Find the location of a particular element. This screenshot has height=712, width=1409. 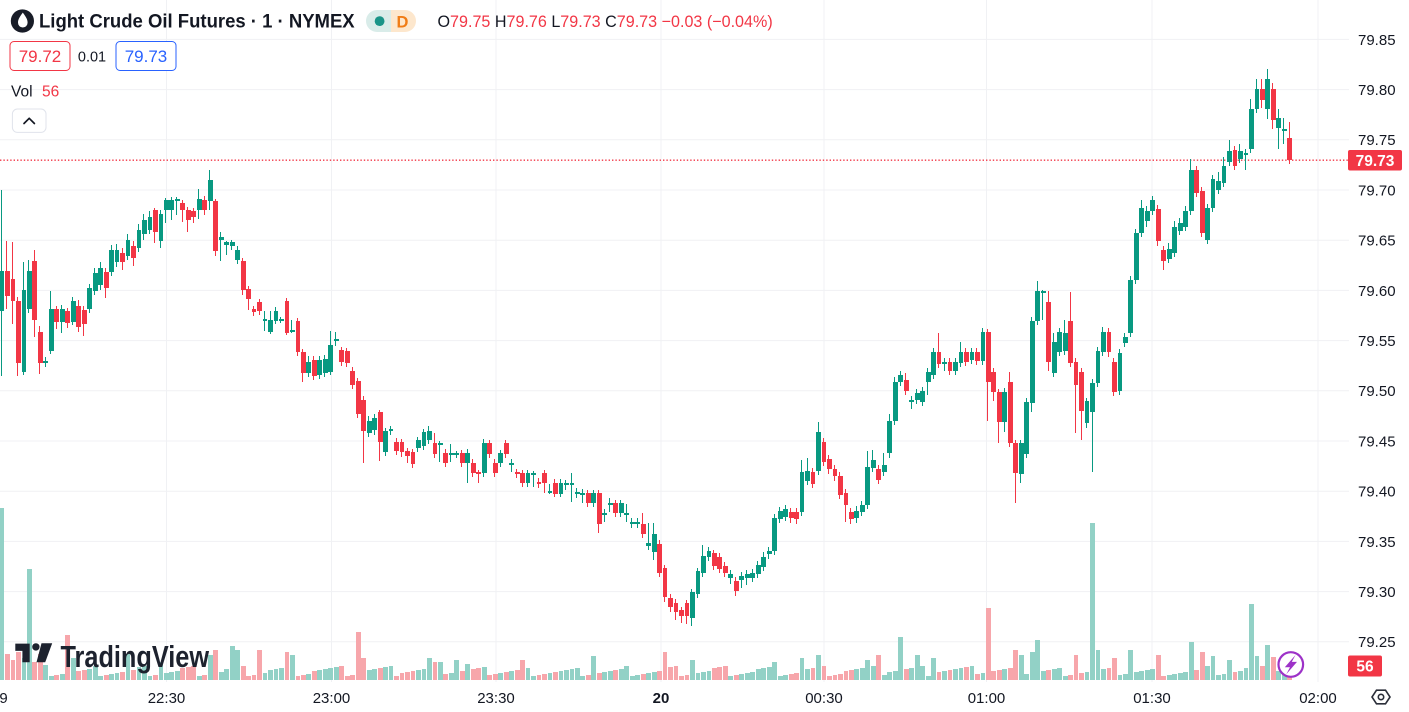

svg-text: 79.50 is located at coordinates (1377, 391).